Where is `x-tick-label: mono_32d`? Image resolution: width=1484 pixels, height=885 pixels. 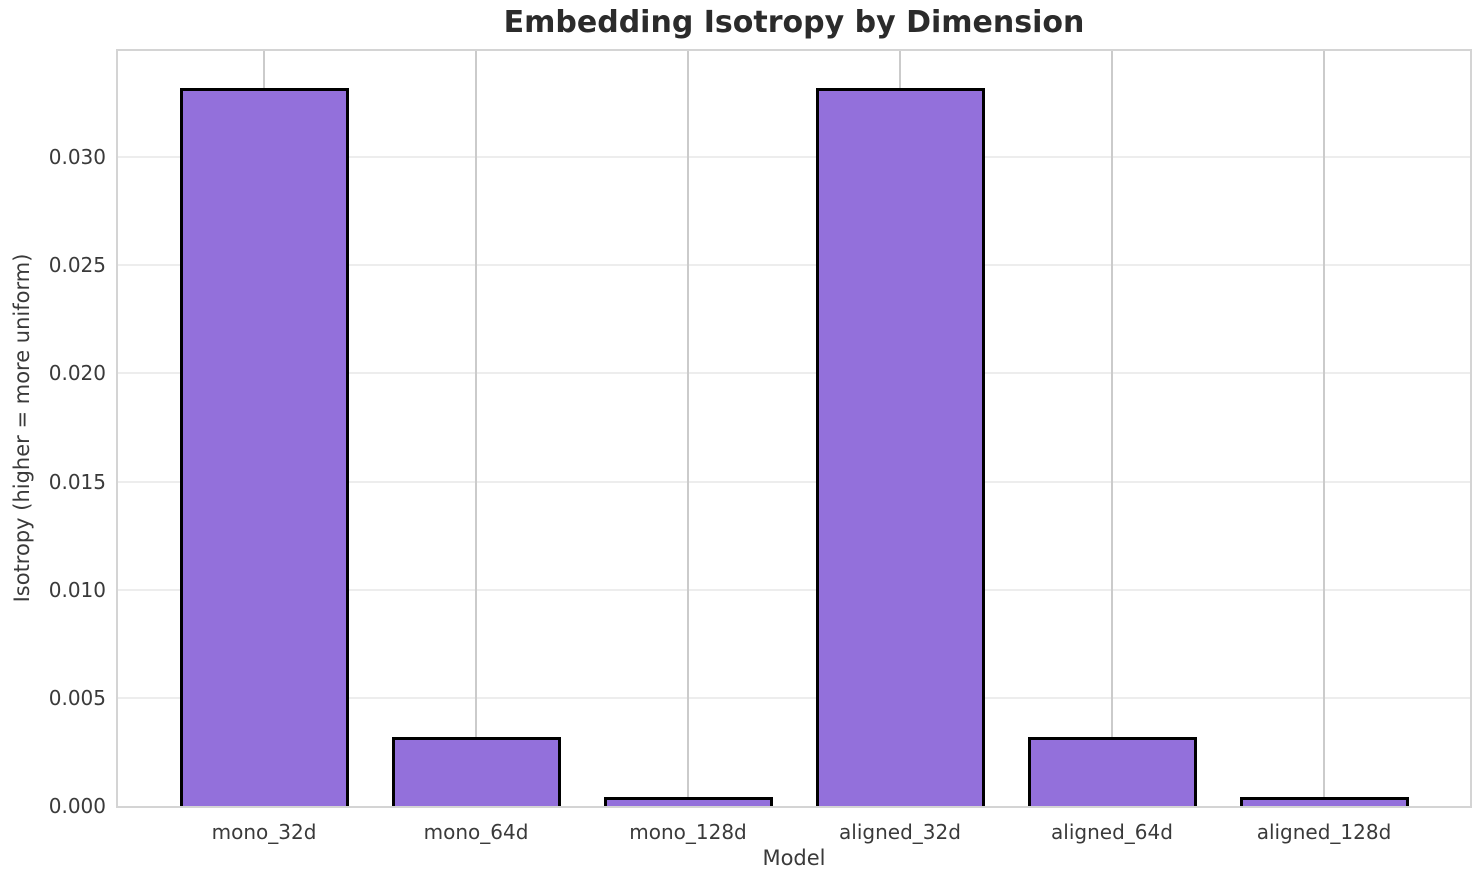
x-tick-label: mono_32d is located at coordinates (264, 832).